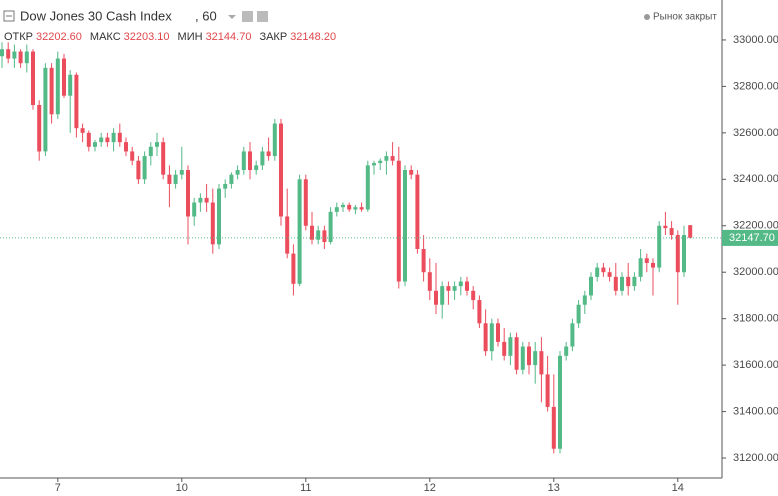 This screenshot has width=778, height=496. I want to click on ohlc-value: 32148.20, so click(313, 37).